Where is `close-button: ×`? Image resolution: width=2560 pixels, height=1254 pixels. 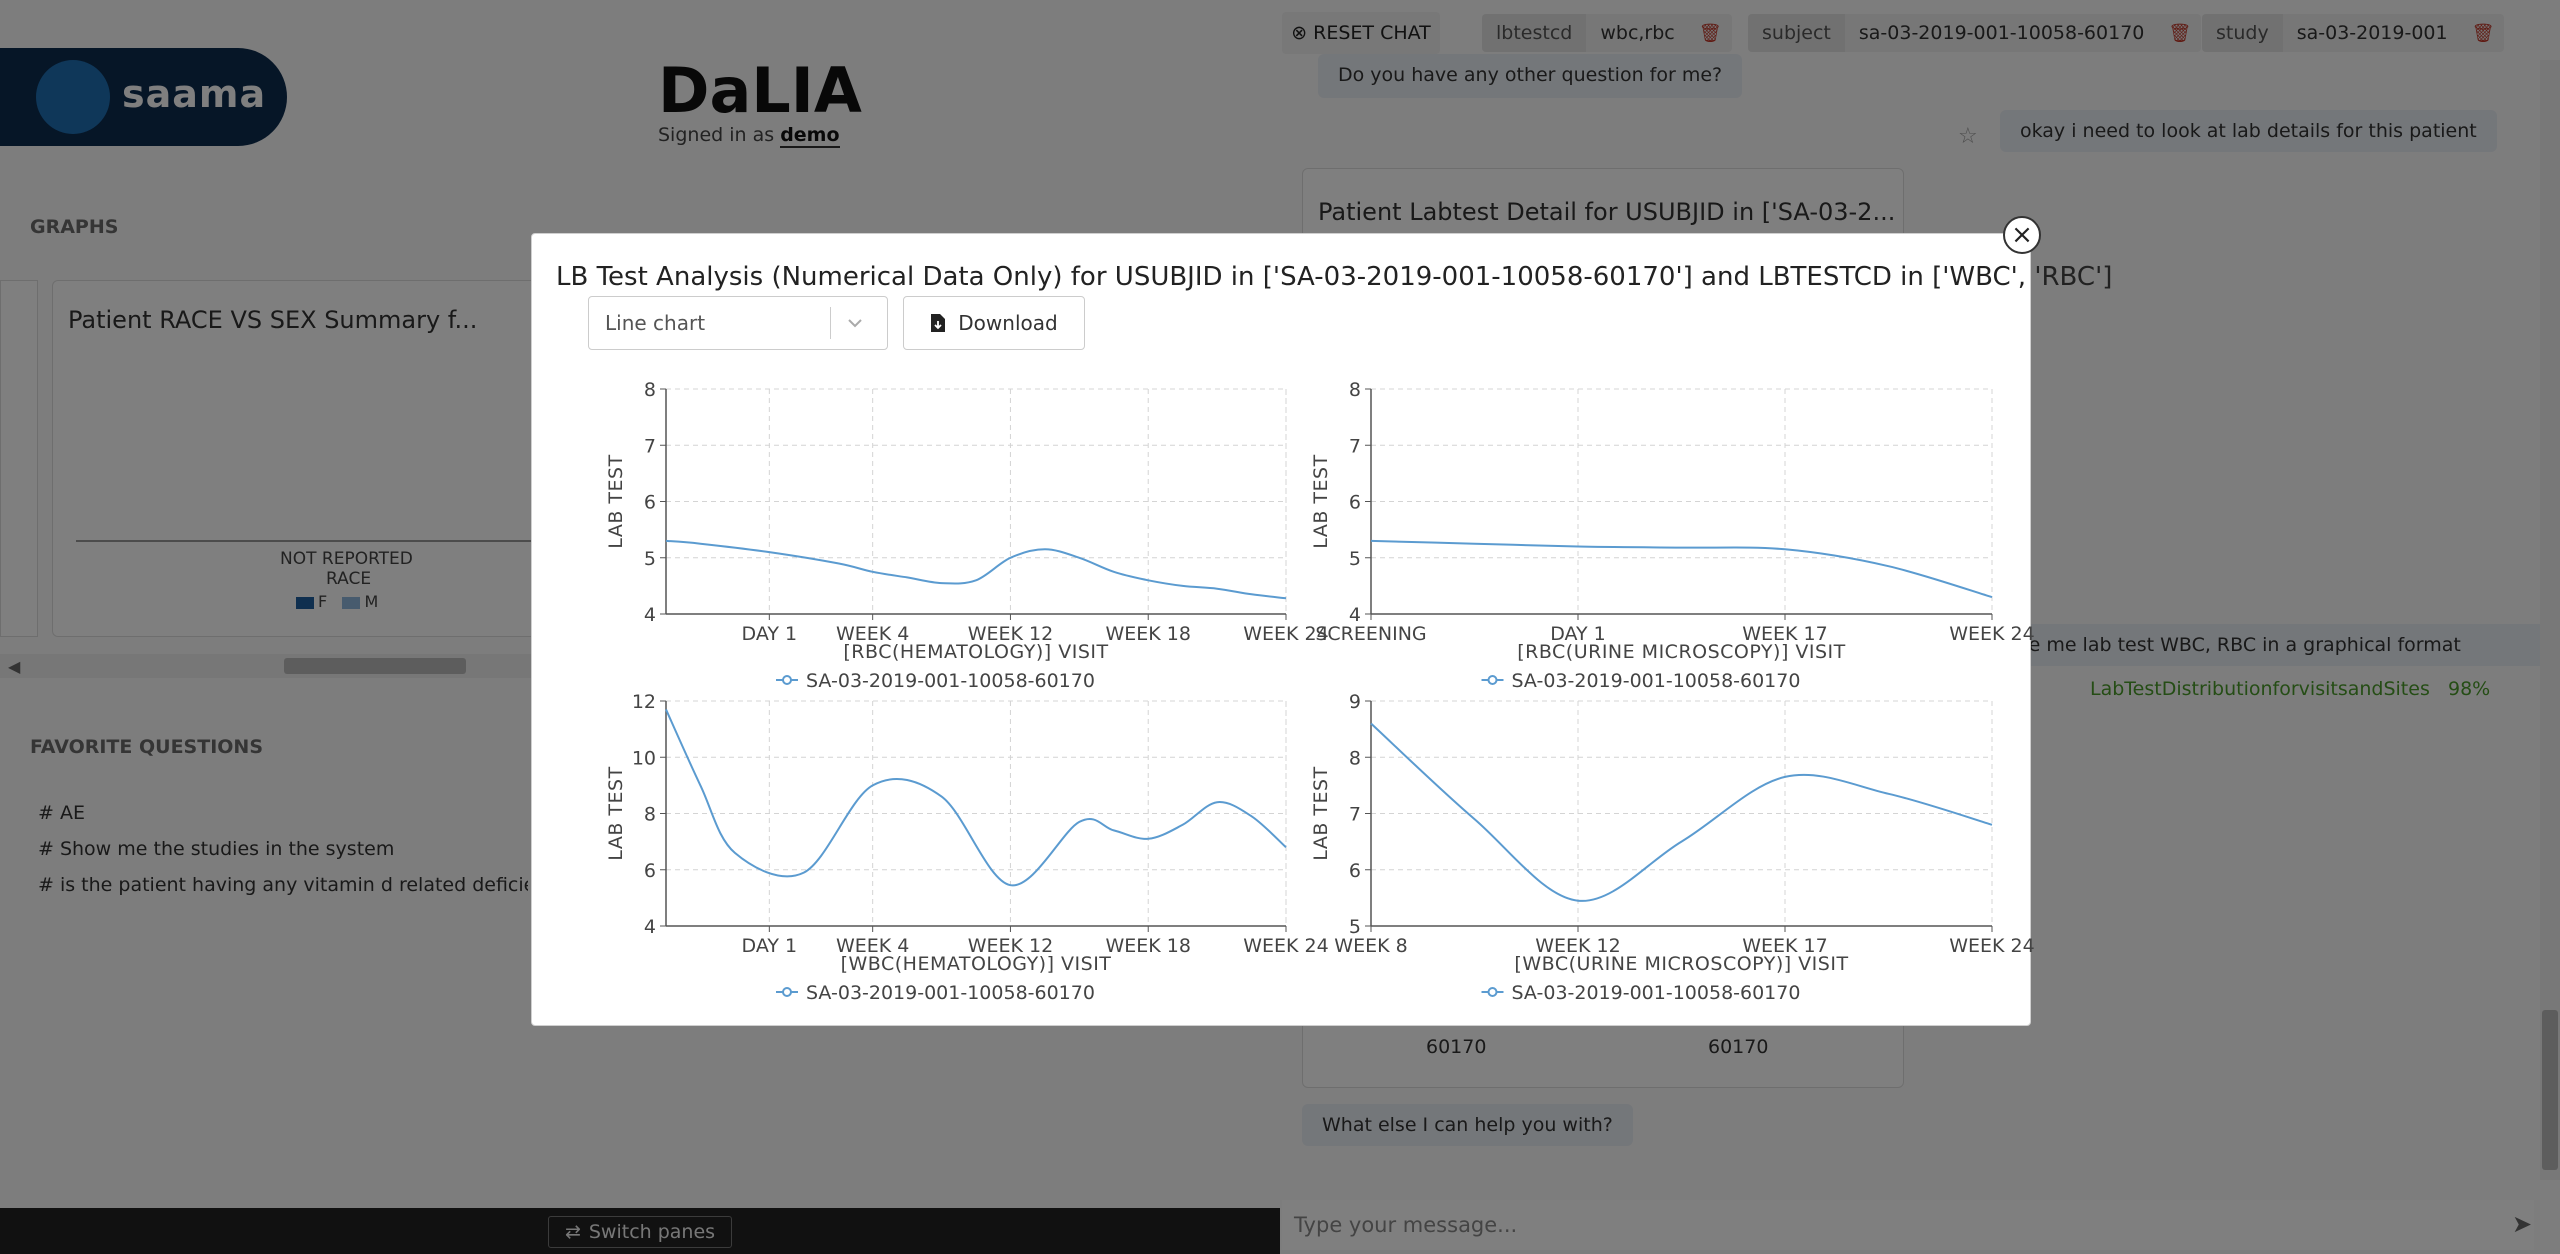
close-button: × is located at coordinates (2022, 235).